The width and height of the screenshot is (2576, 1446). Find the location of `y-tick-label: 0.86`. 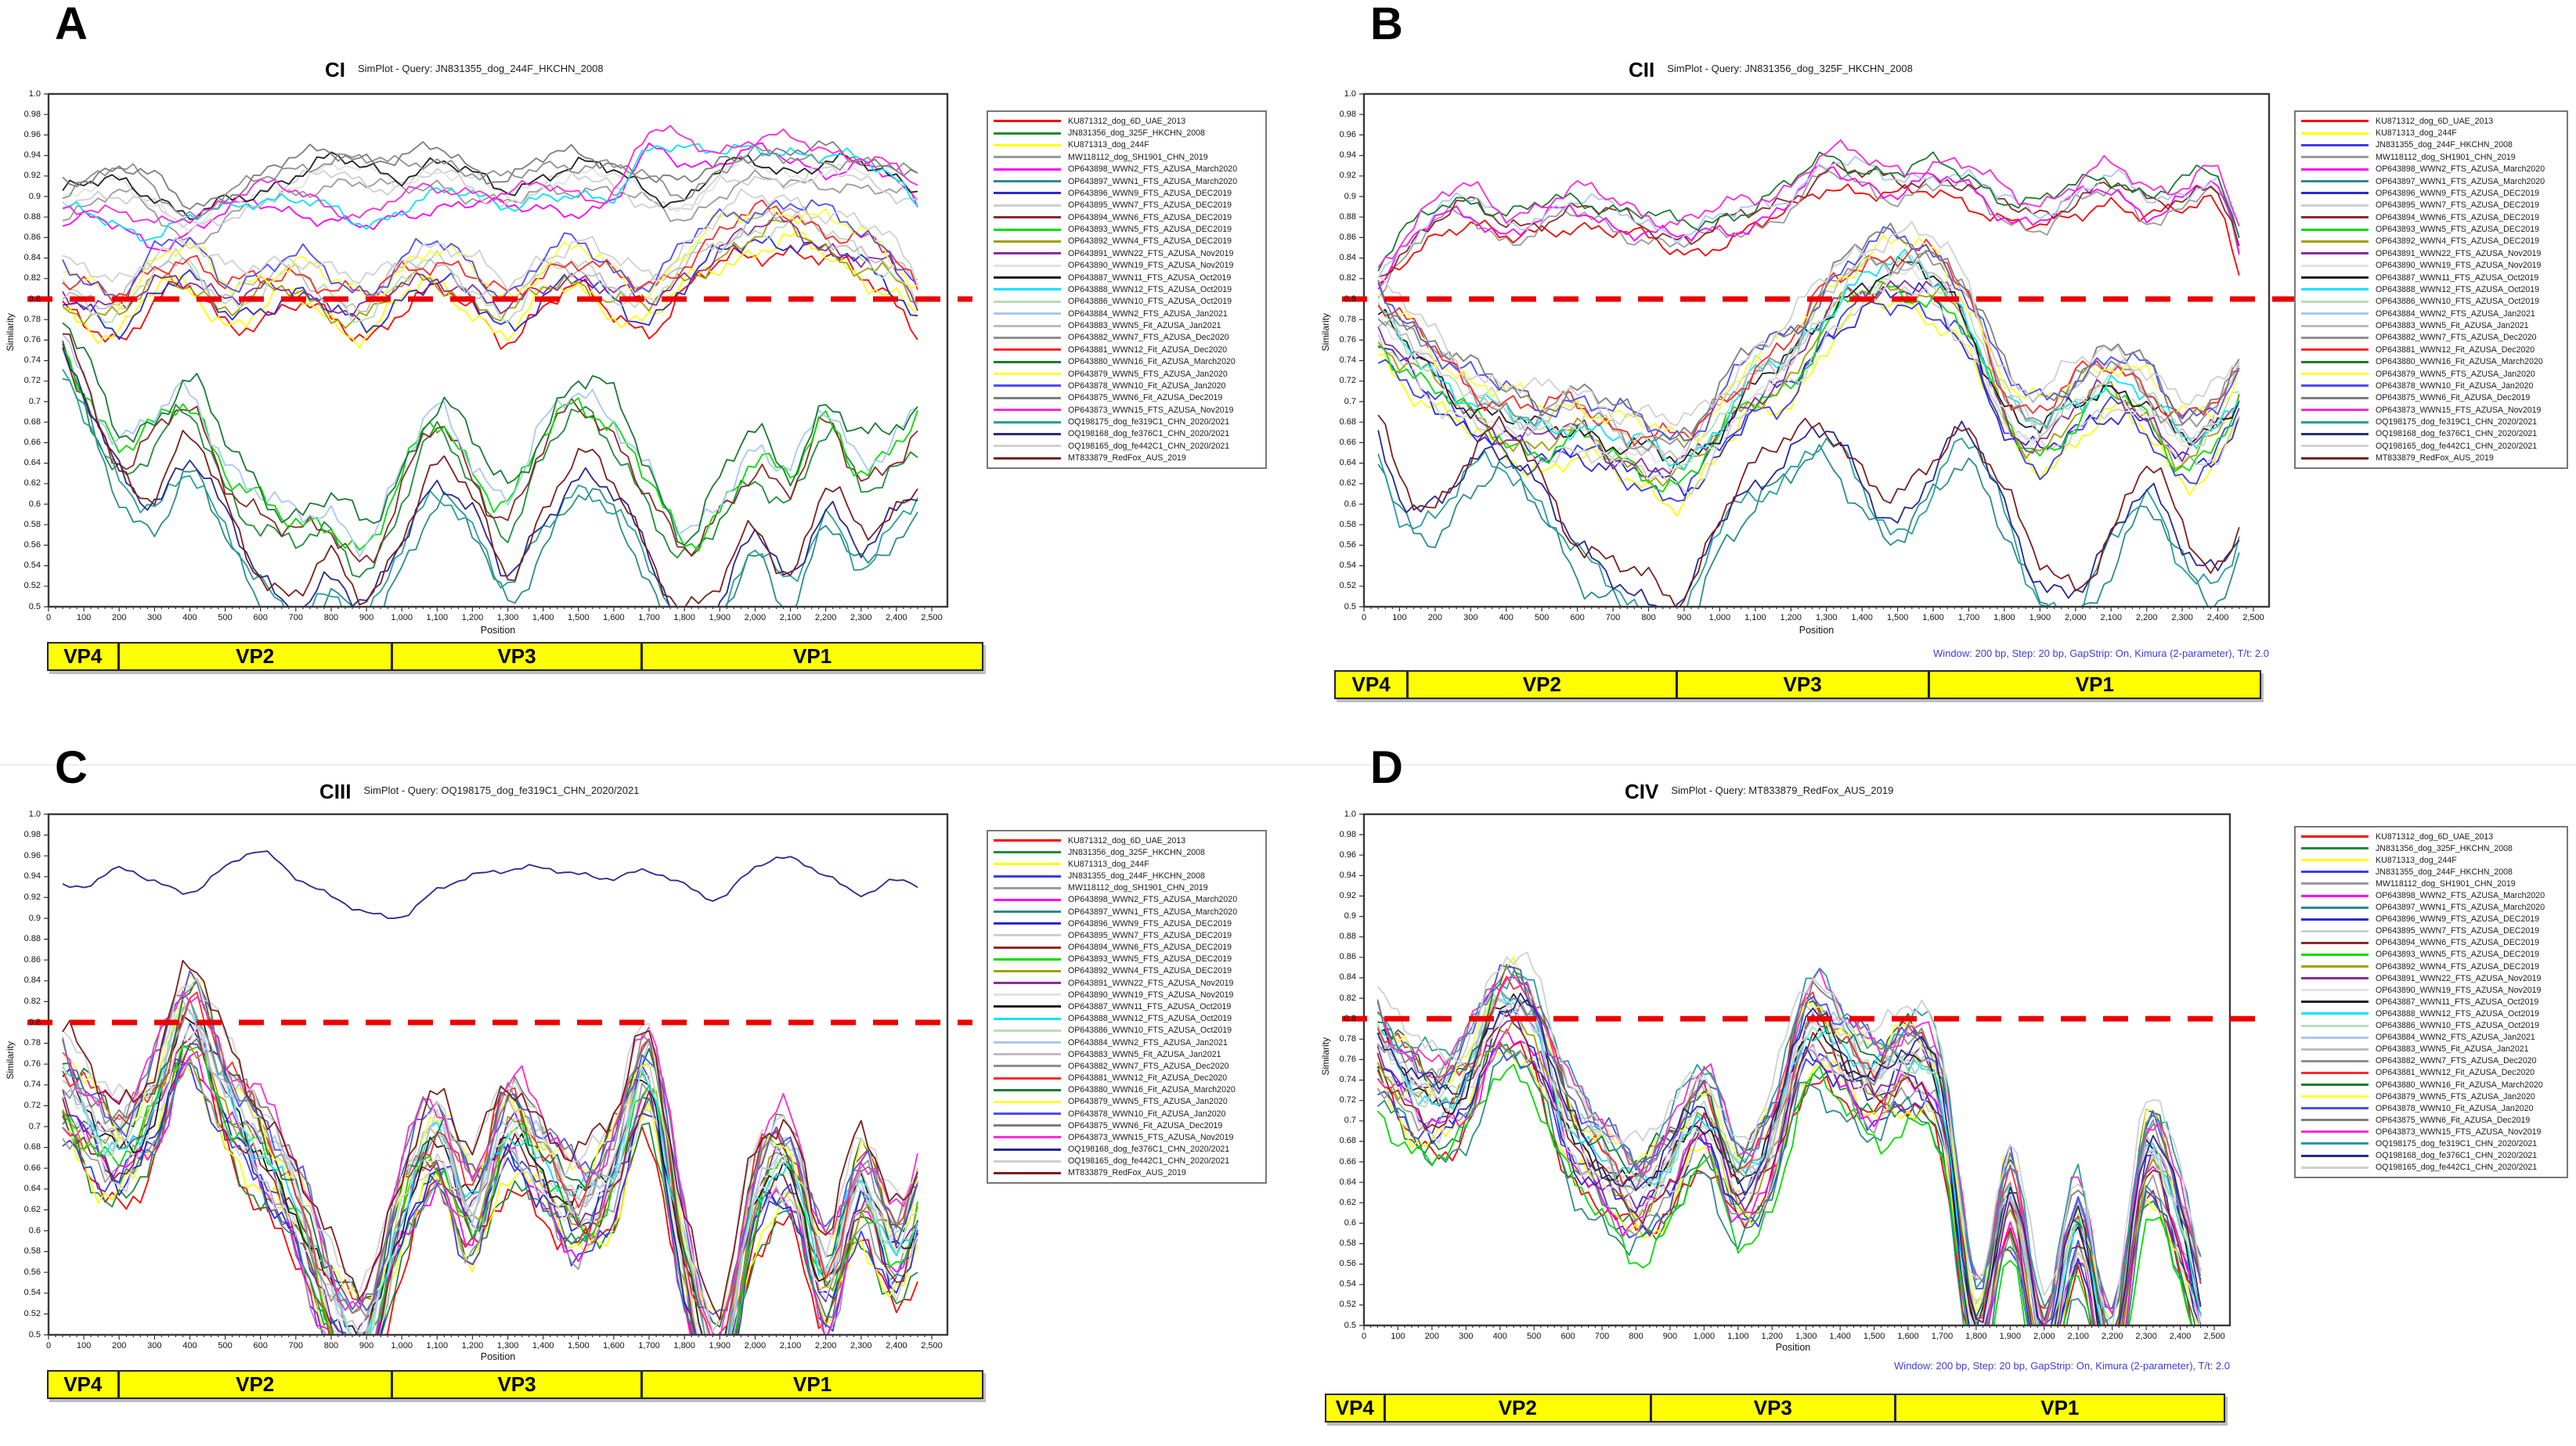

y-tick-label: 0.86 is located at coordinates (32, 959).